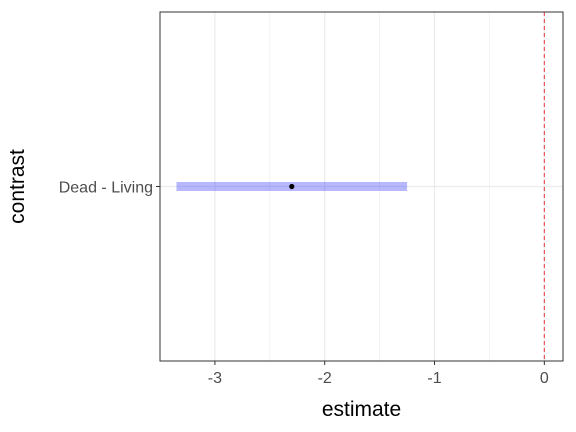 The height and width of the screenshot is (432, 576). I want to click on x-tick-label: 0, so click(544, 378).